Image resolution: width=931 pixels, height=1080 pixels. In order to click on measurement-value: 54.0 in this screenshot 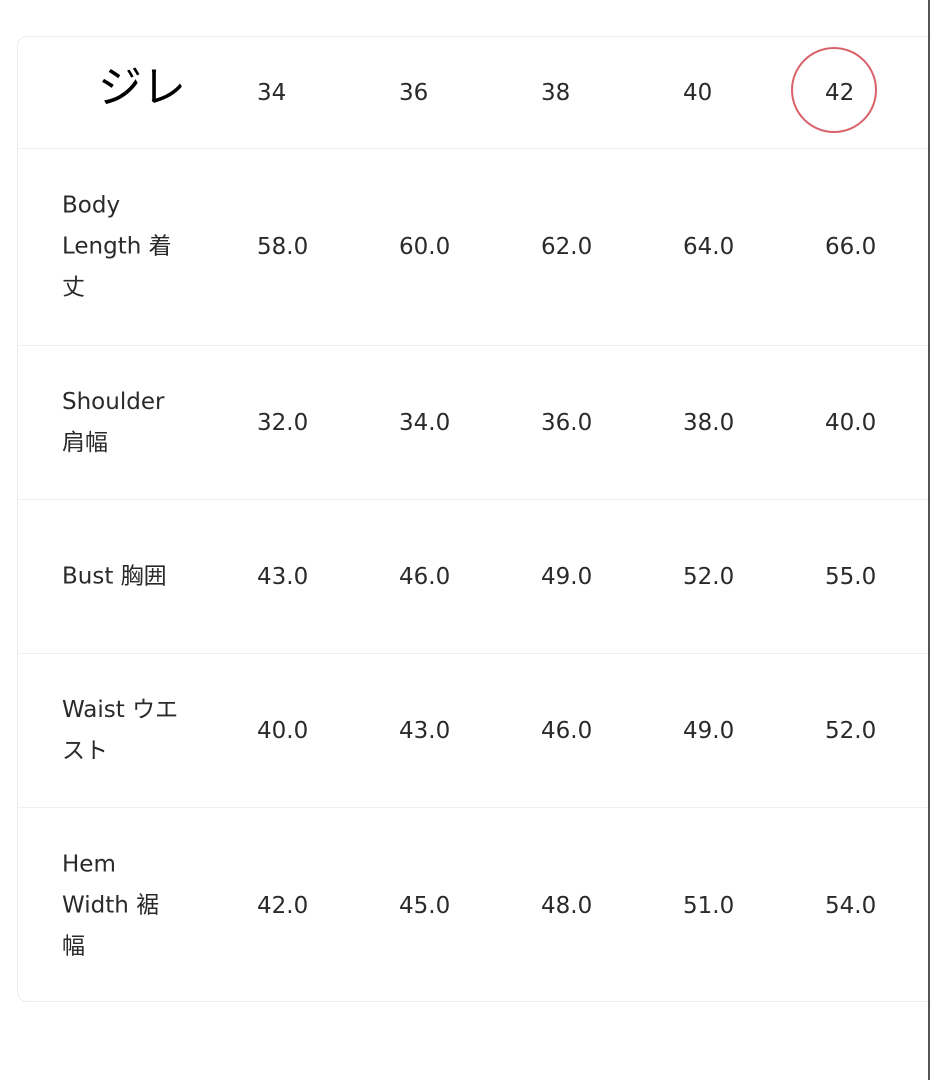, I will do `click(851, 905)`.